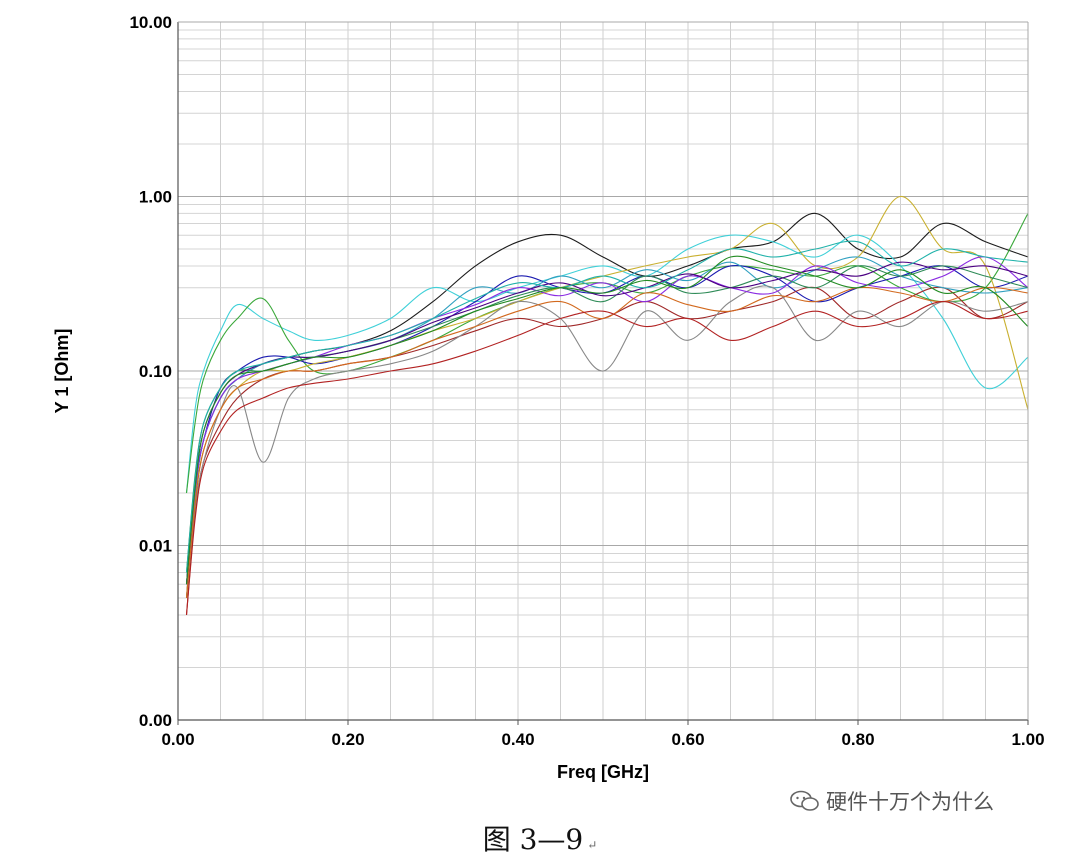 Image resolution: width=1080 pixels, height=858 pixels. What do you see at coordinates (150, 22) in the screenshot?
I see `y-tick-label: 10.00` at bounding box center [150, 22].